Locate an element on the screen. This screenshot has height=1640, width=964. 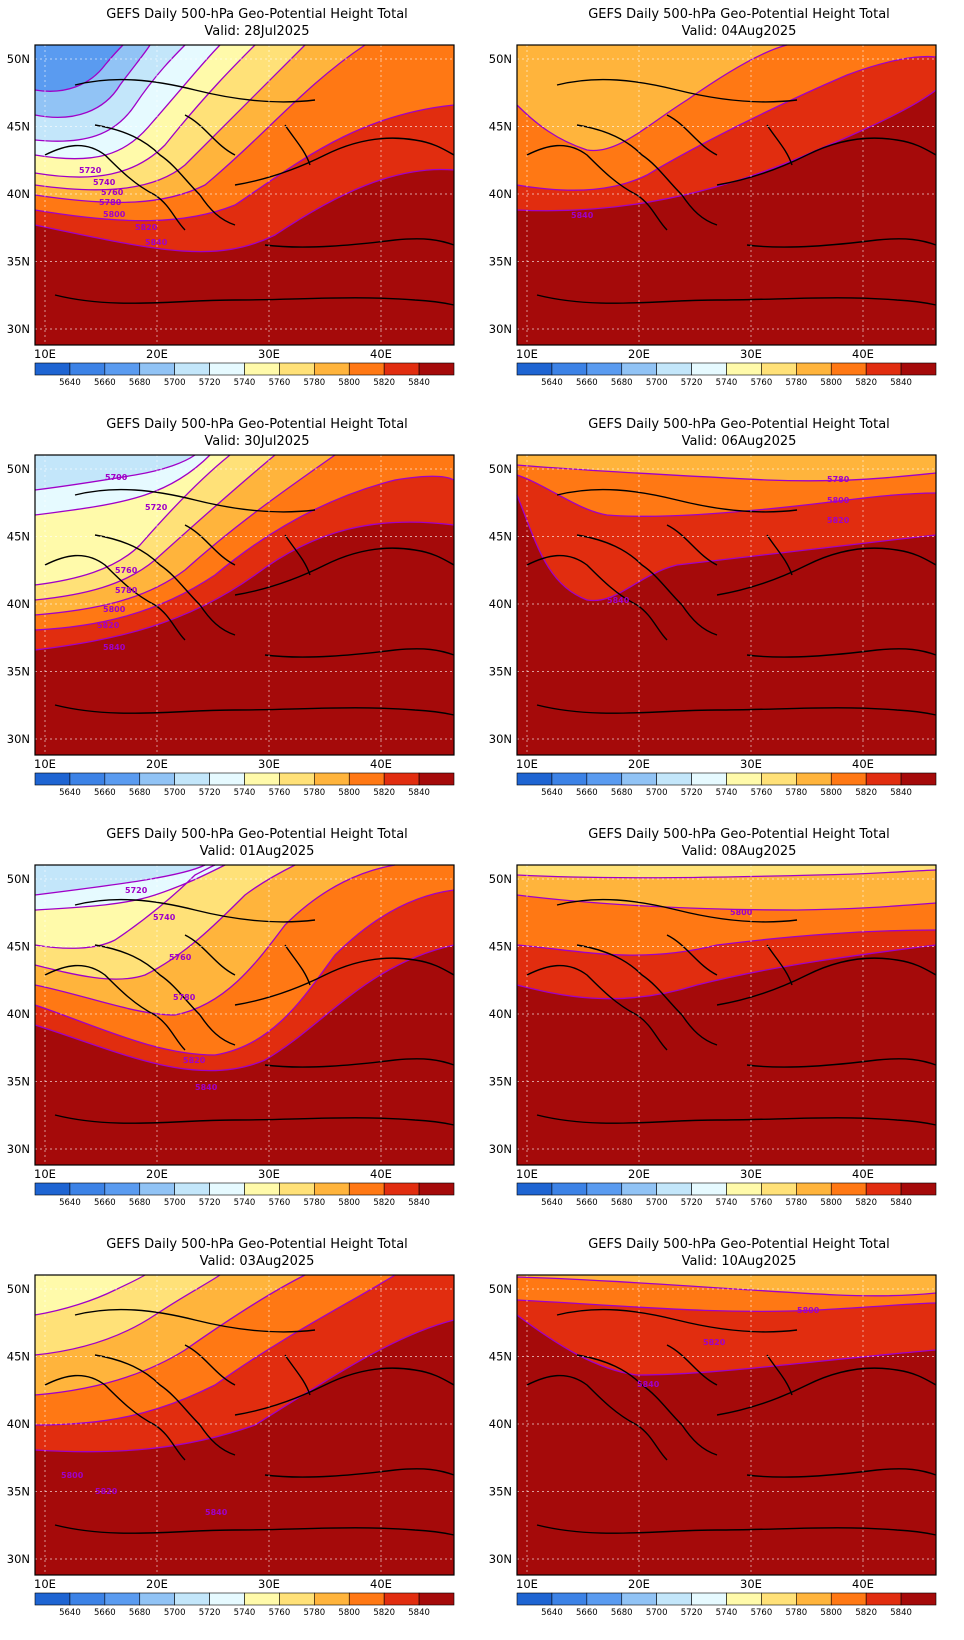
contour-label: 5740 is located at coordinates (164, 917).